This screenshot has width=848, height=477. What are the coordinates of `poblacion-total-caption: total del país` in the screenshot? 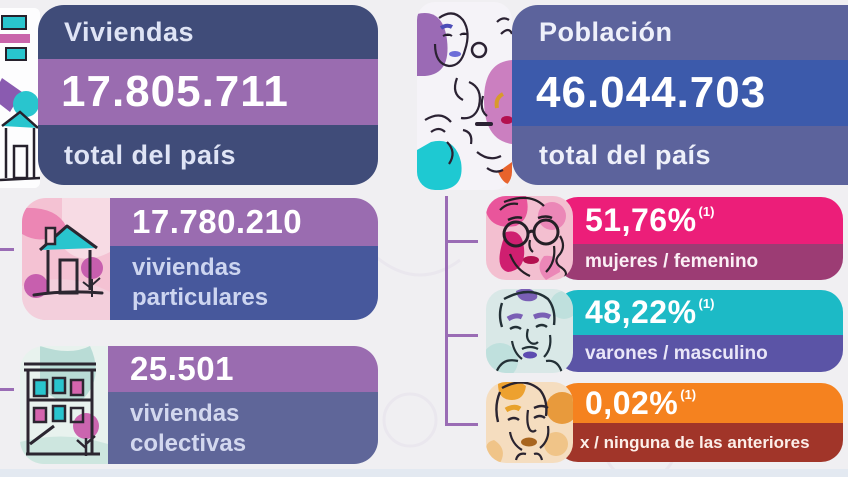 It's located at (625, 155).